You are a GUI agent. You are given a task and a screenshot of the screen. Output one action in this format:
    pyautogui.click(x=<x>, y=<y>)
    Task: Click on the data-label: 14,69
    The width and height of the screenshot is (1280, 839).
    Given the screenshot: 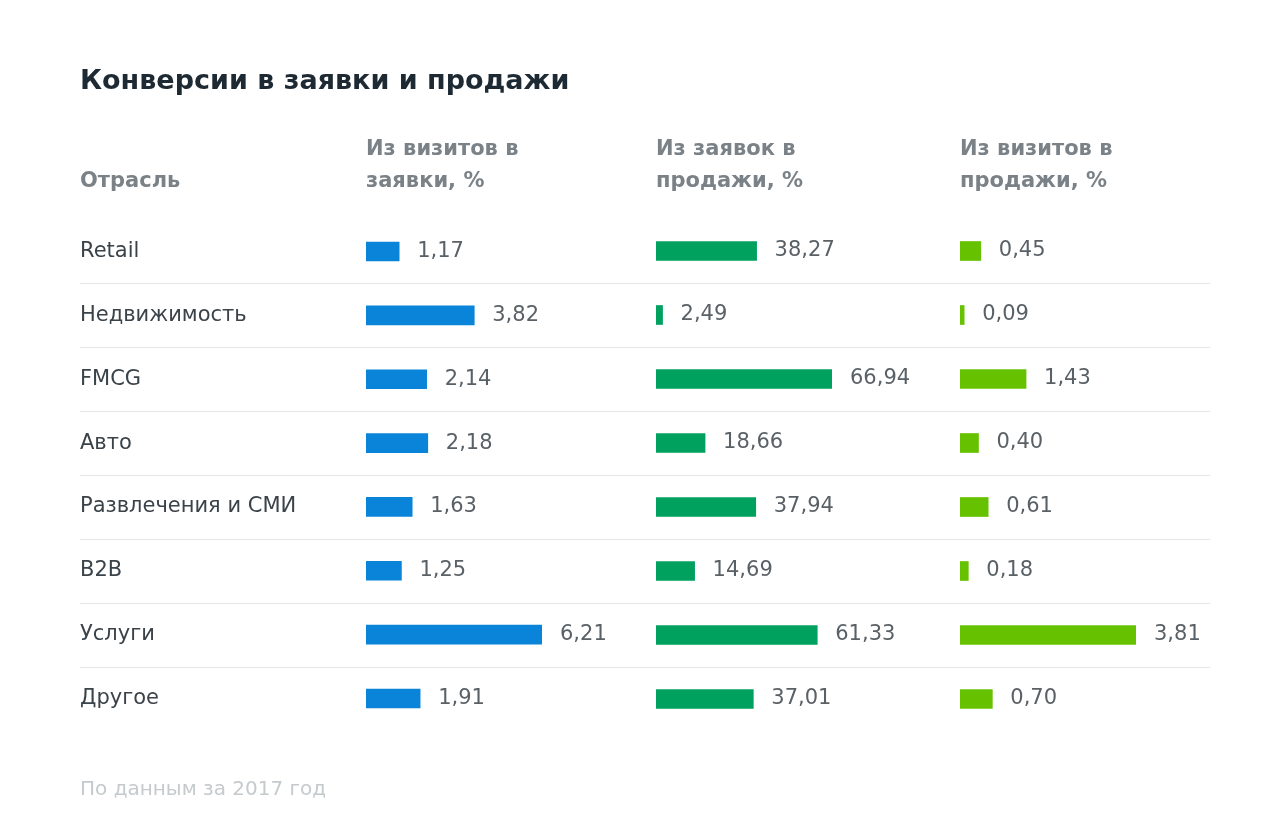 What is the action you would take?
    pyautogui.click(x=742, y=569)
    